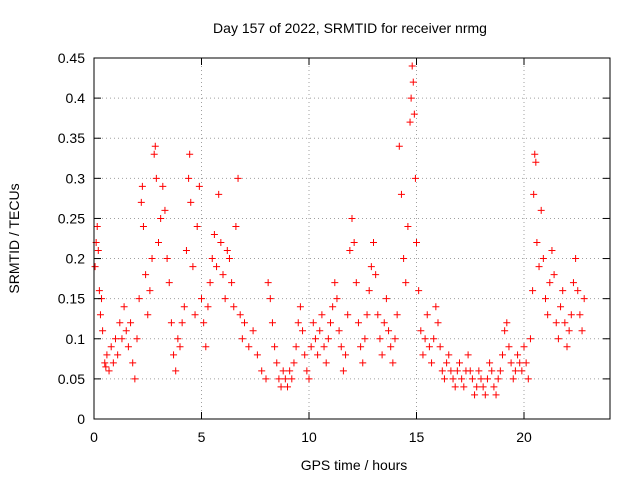 The image size is (640, 480). I want to click on y-tick-label: 0.1, so click(76, 339).